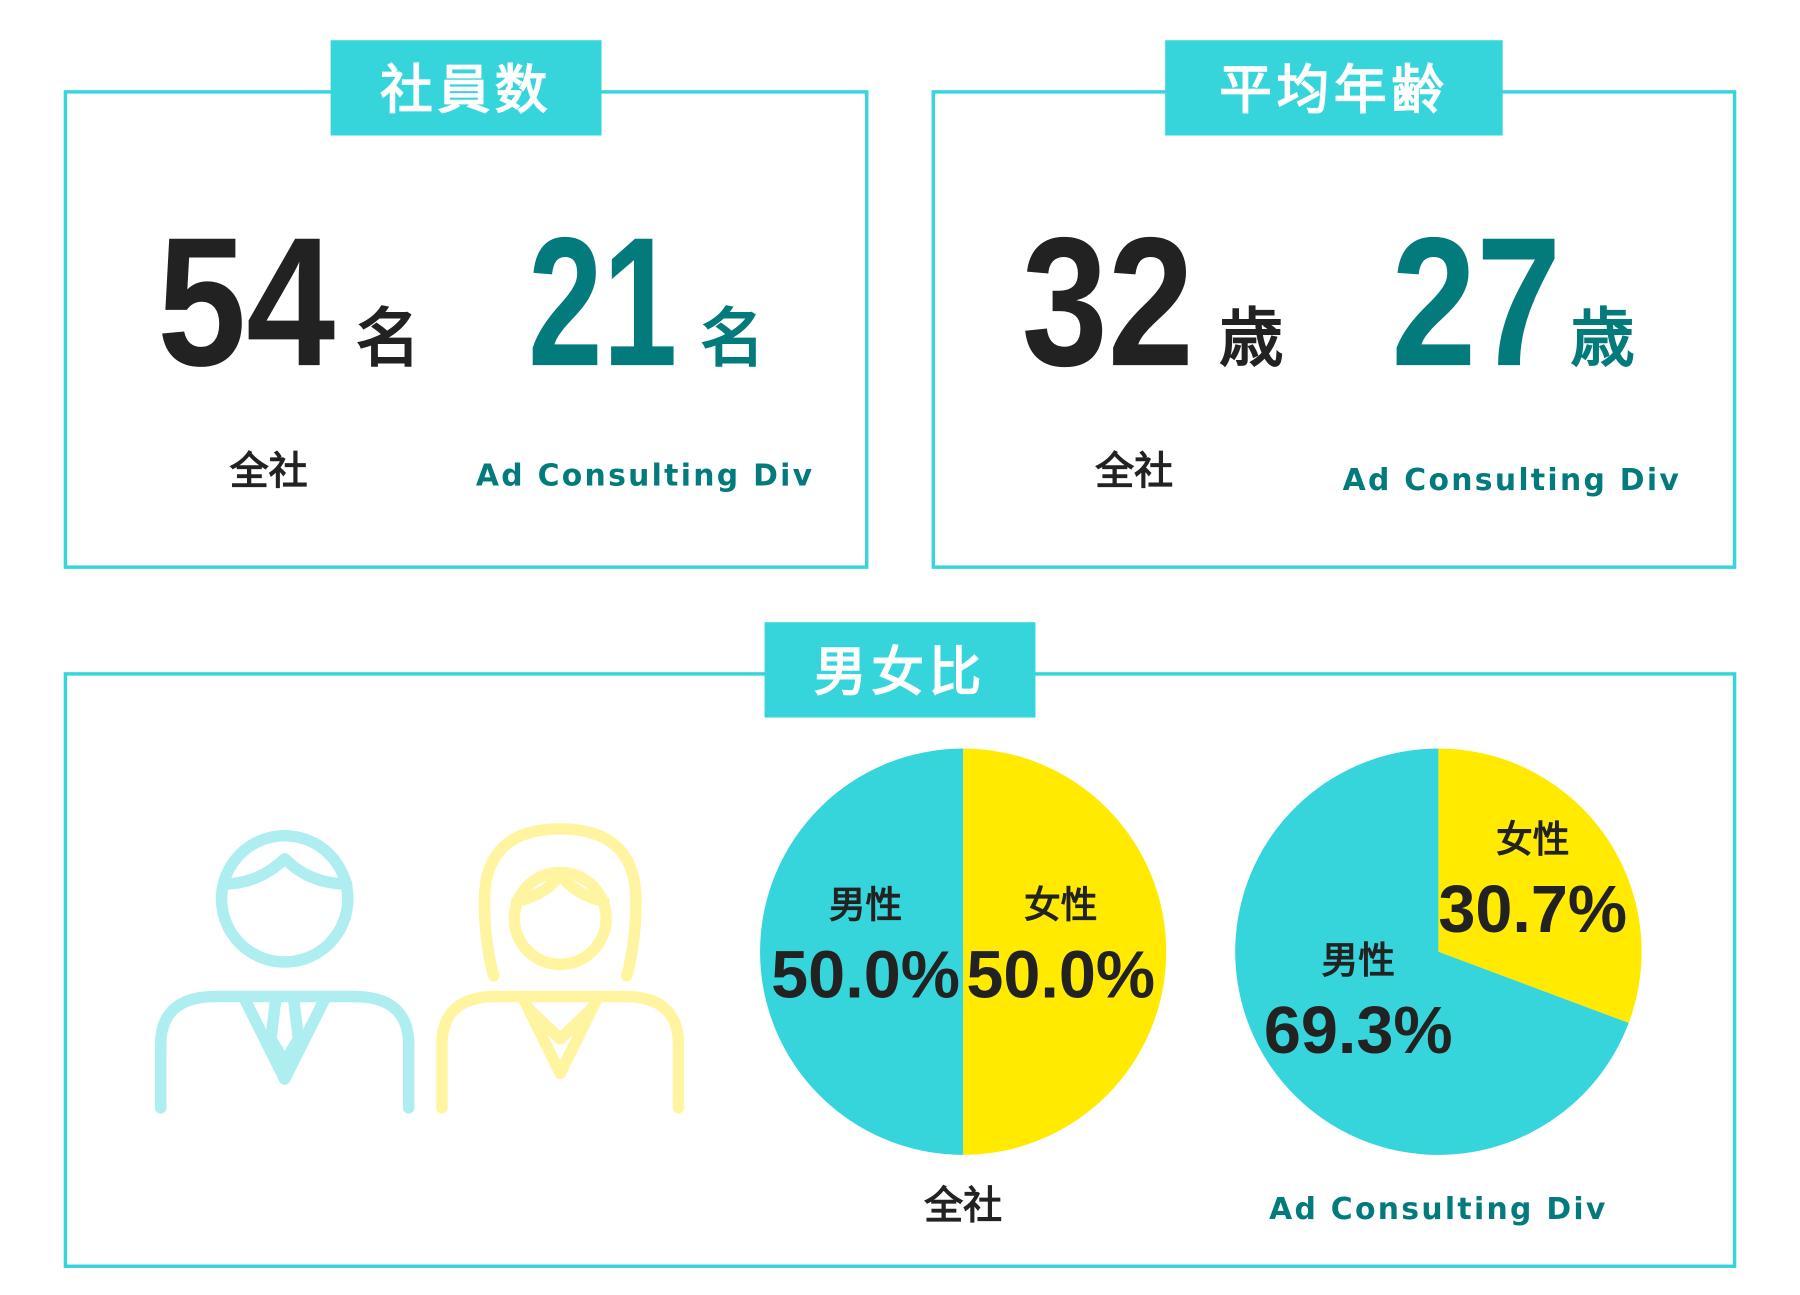 This screenshot has height=1295, width=1800. I want to click on pie-caption: Ad Consulting Div, so click(1438, 1209).